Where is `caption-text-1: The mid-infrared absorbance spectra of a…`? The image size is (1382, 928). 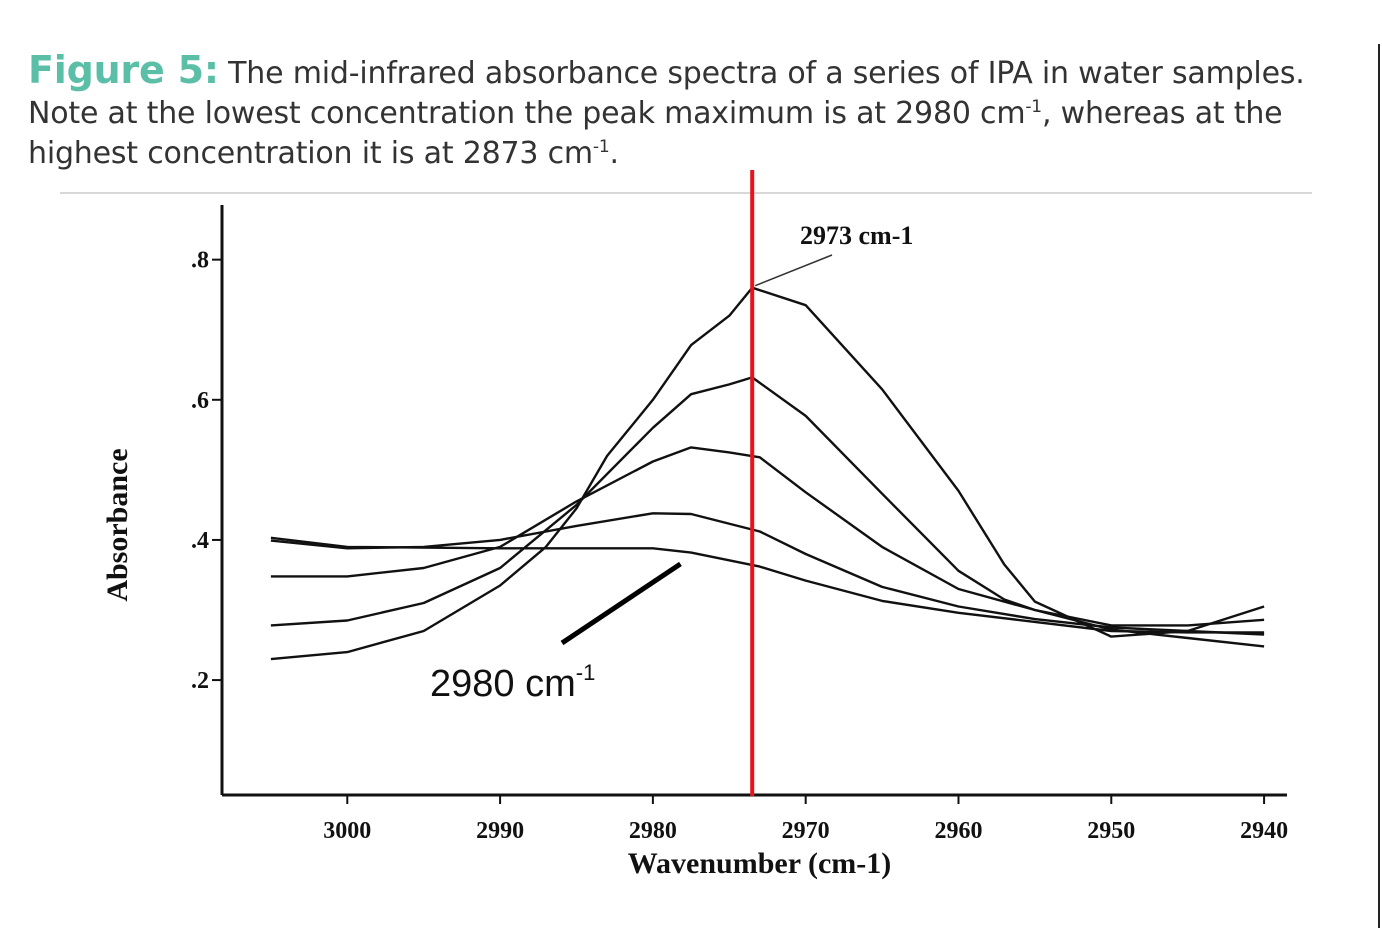 caption-text-1: The mid-infrared absorbance spectra of a… is located at coordinates (666, 93).